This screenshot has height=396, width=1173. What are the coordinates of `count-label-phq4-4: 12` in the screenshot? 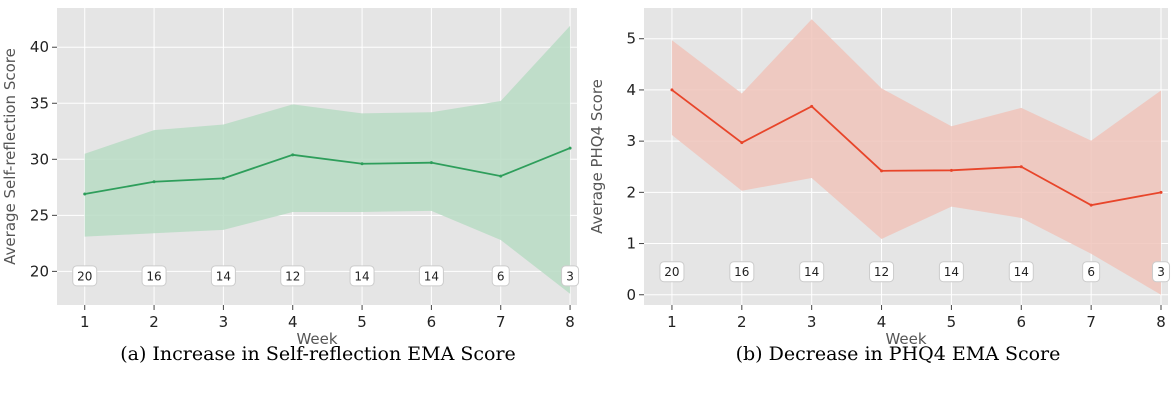 It's located at (882, 272).